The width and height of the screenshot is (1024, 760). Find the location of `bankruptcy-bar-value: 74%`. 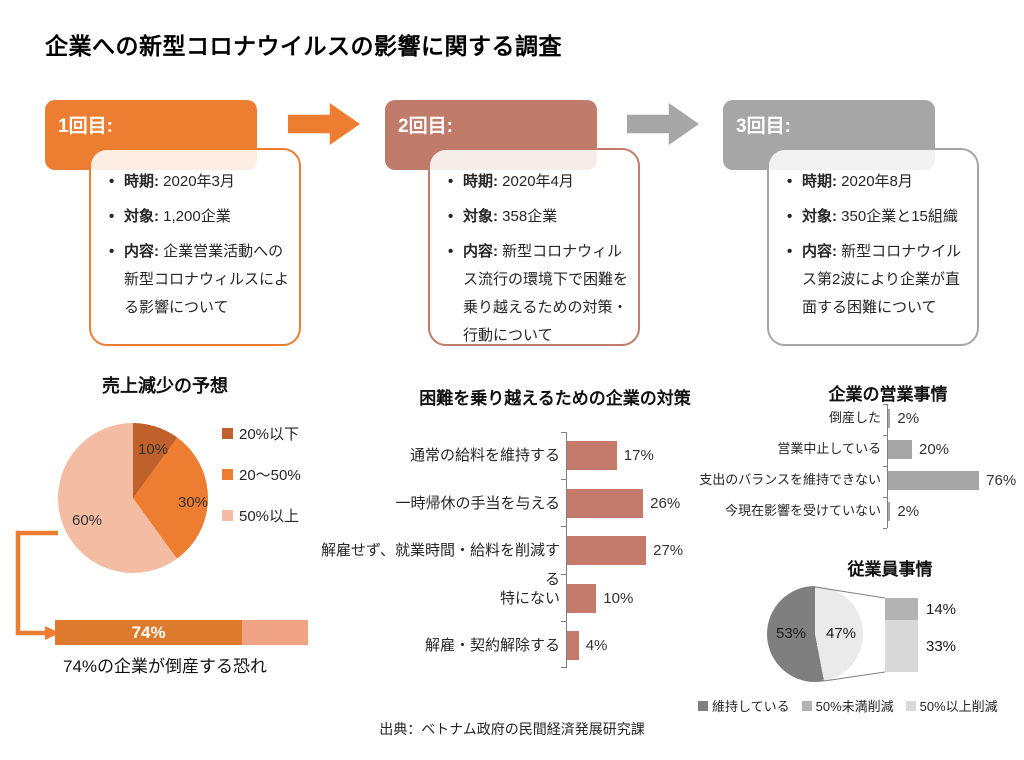

bankruptcy-bar-value: 74% is located at coordinates (148, 632).